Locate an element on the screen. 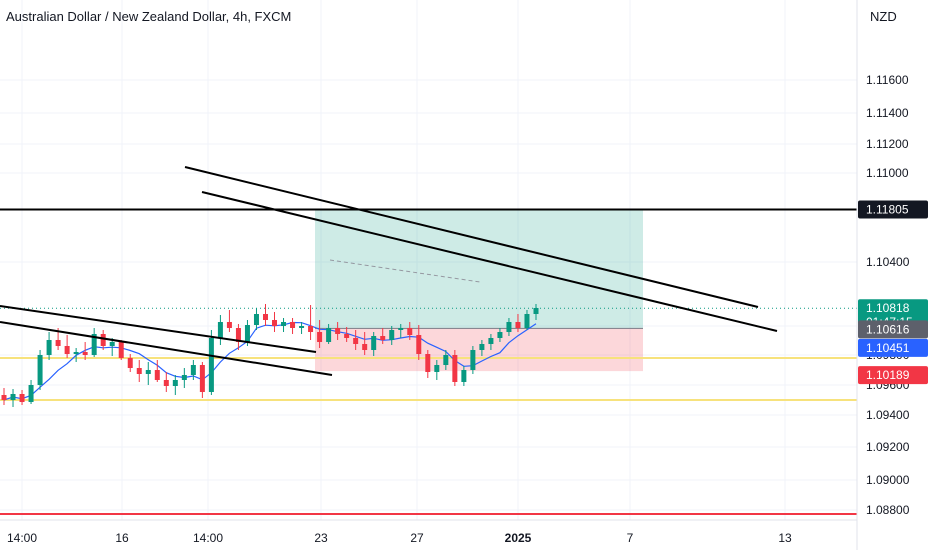 This screenshot has height=550, width=932. entry-price-tag-text: 1.10616 is located at coordinates (888, 329).